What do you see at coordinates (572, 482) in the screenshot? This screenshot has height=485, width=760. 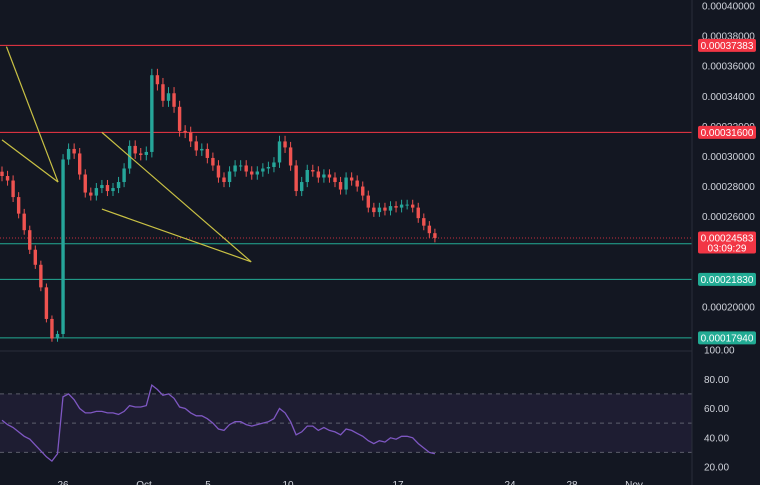 I see `time-tick-label: 28` at bounding box center [572, 482].